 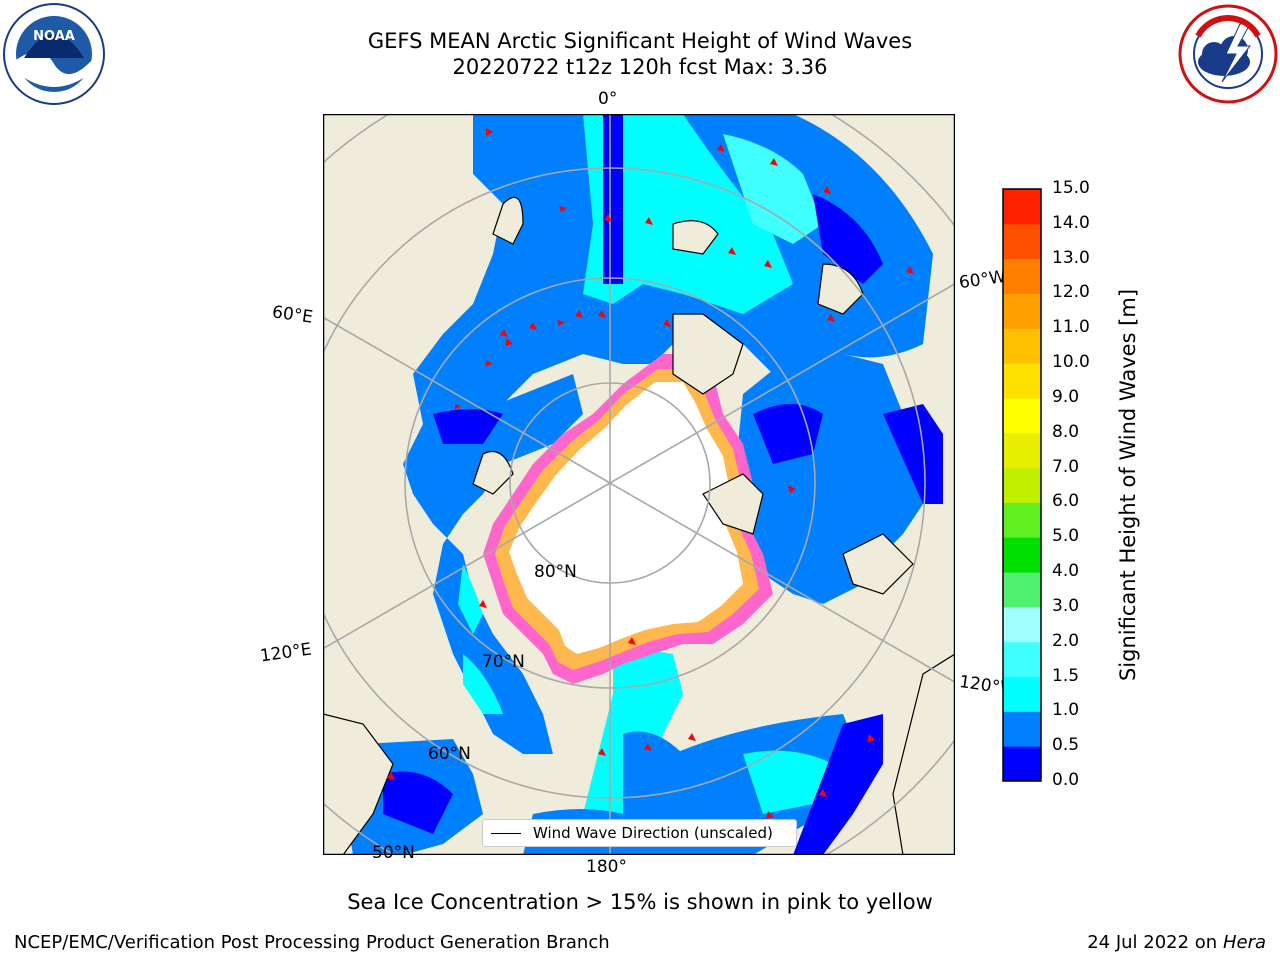 What do you see at coordinates (1228, 54) in the screenshot?
I see `nws-logo` at bounding box center [1228, 54].